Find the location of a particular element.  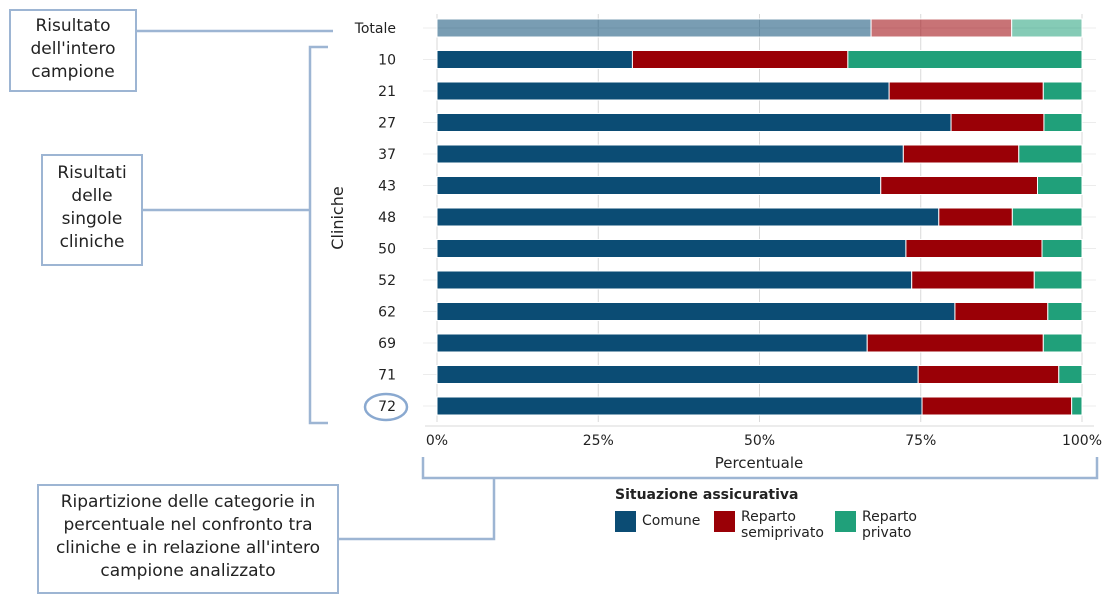

y-tick-label: 69 is located at coordinates (387, 344).